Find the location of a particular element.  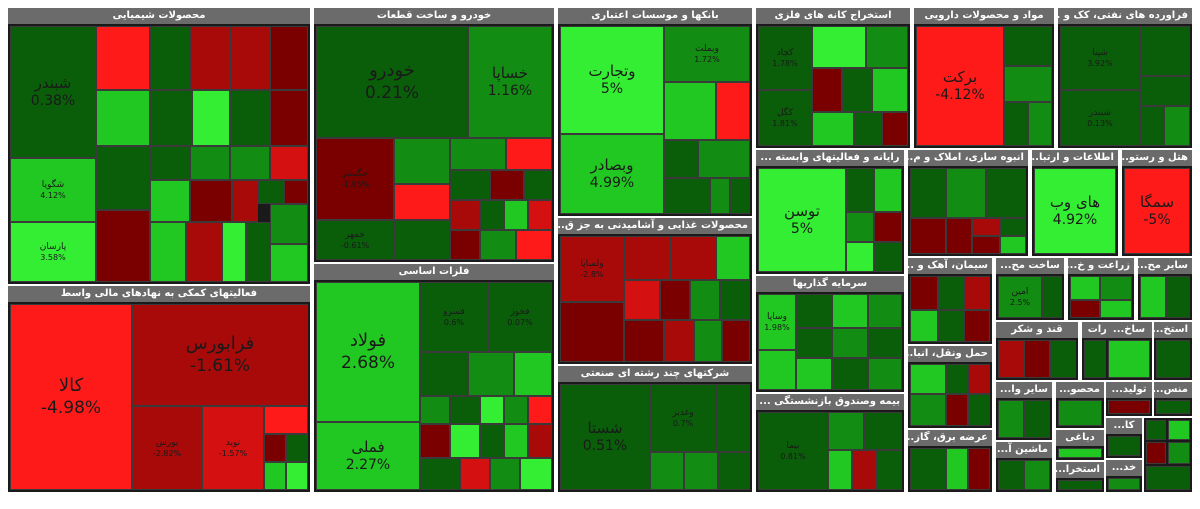

ticker-tile: وتجارت 5% is located at coordinates (612, 80).